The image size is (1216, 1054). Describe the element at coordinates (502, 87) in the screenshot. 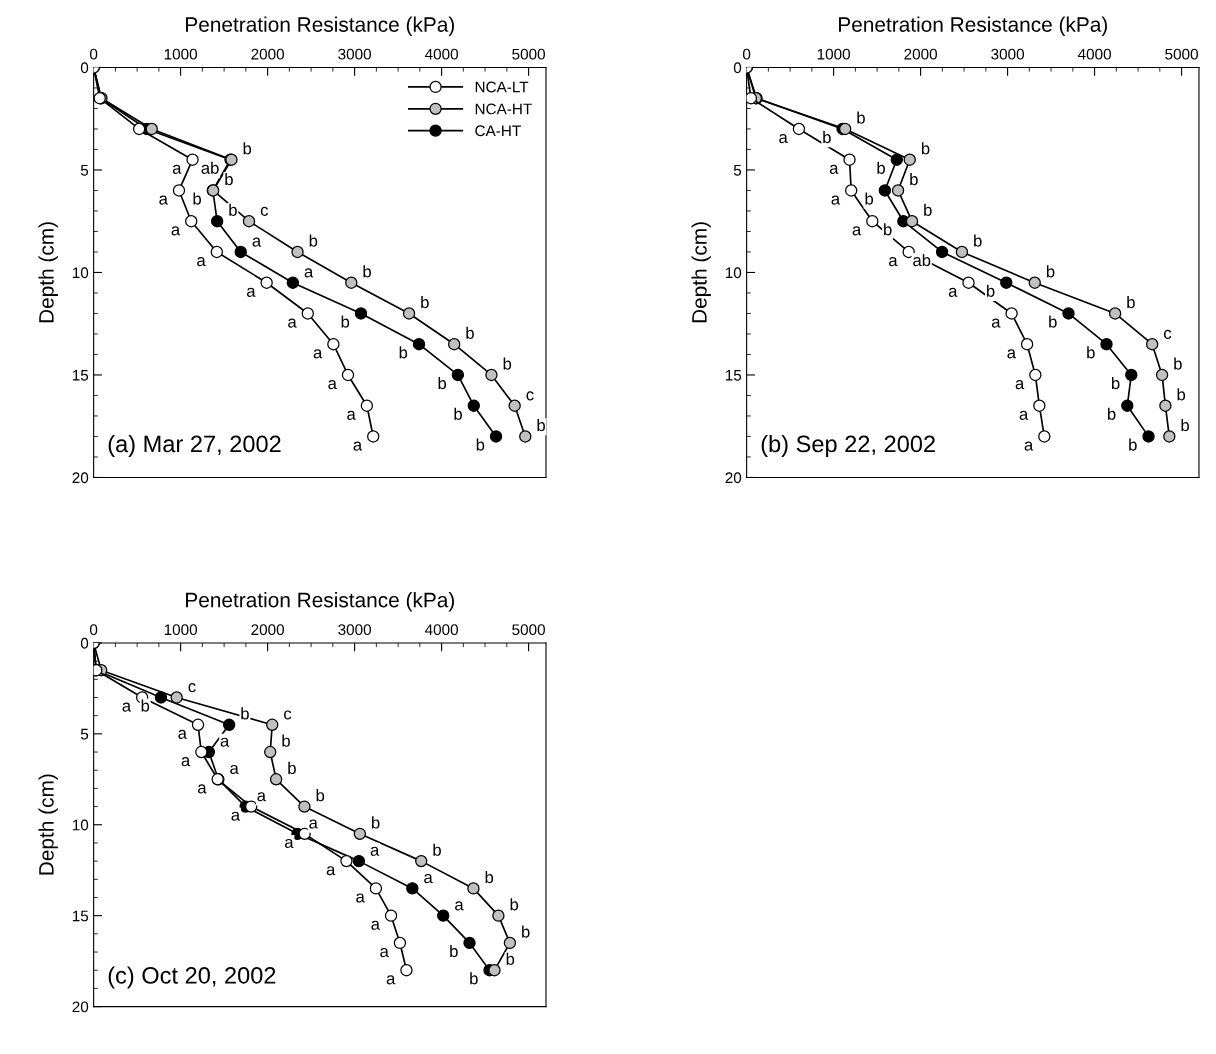

I see `legend-label: NCA-LT` at that location.